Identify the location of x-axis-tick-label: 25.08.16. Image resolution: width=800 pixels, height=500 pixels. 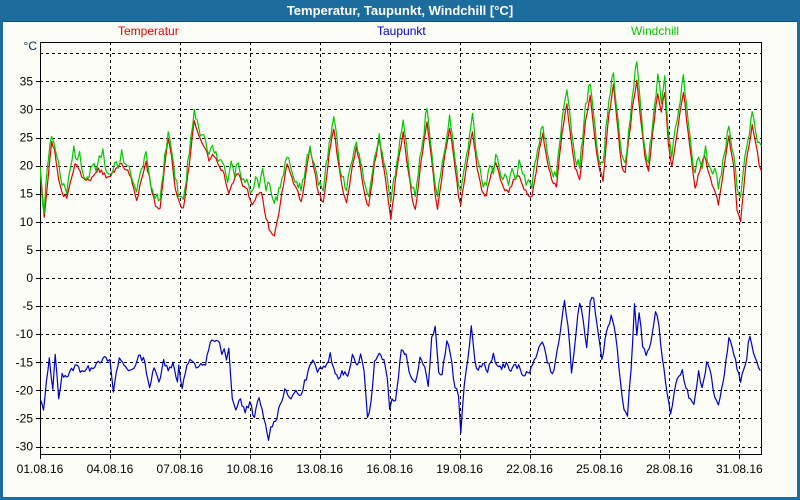
(599, 469).